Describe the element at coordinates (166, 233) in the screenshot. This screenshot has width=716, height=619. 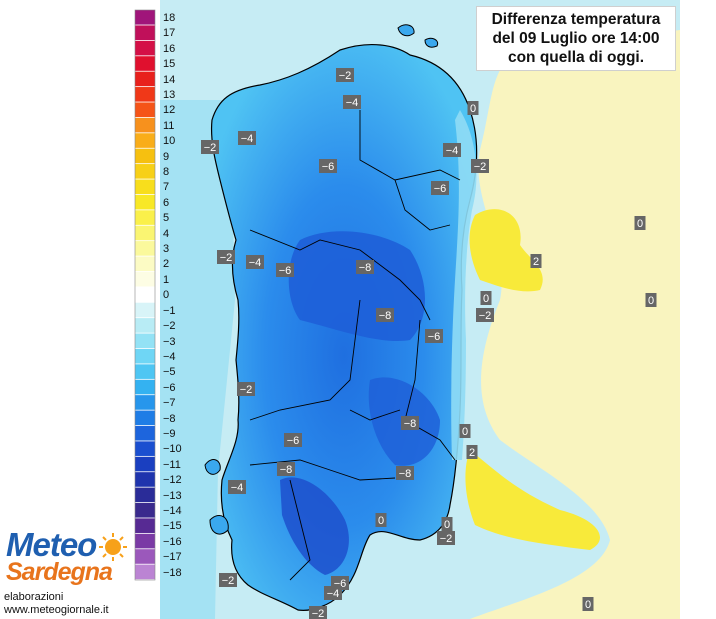
I see `legend-label: 4` at that location.